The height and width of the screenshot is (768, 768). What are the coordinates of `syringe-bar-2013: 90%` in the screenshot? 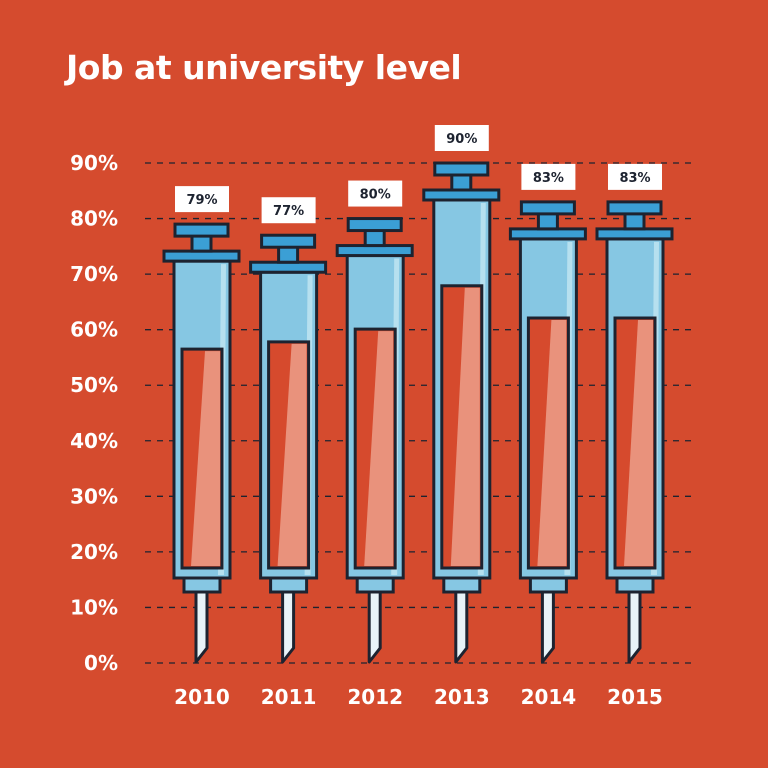 It's located at (461, 394).